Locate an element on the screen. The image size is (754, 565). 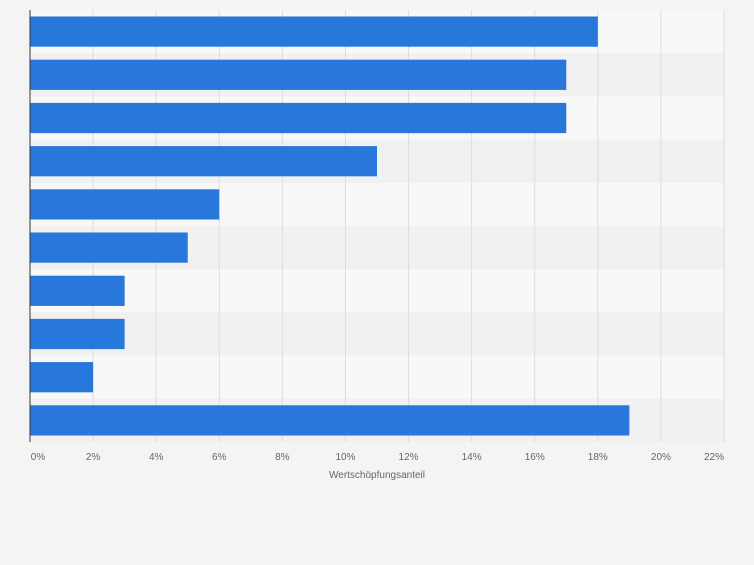
x-tick-label: 4% is located at coordinates (156, 457).